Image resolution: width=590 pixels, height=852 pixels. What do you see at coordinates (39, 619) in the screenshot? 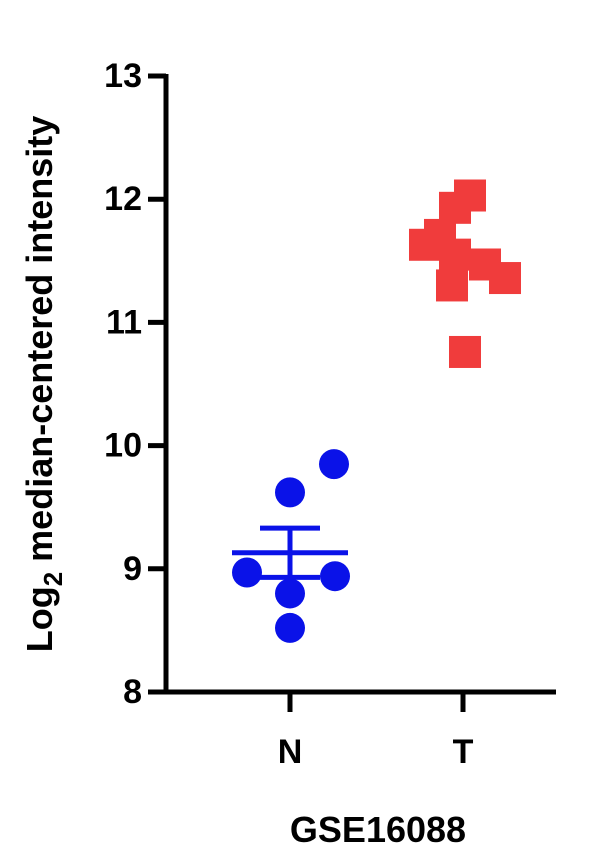
I see `y-label-part: Log` at bounding box center [39, 619].